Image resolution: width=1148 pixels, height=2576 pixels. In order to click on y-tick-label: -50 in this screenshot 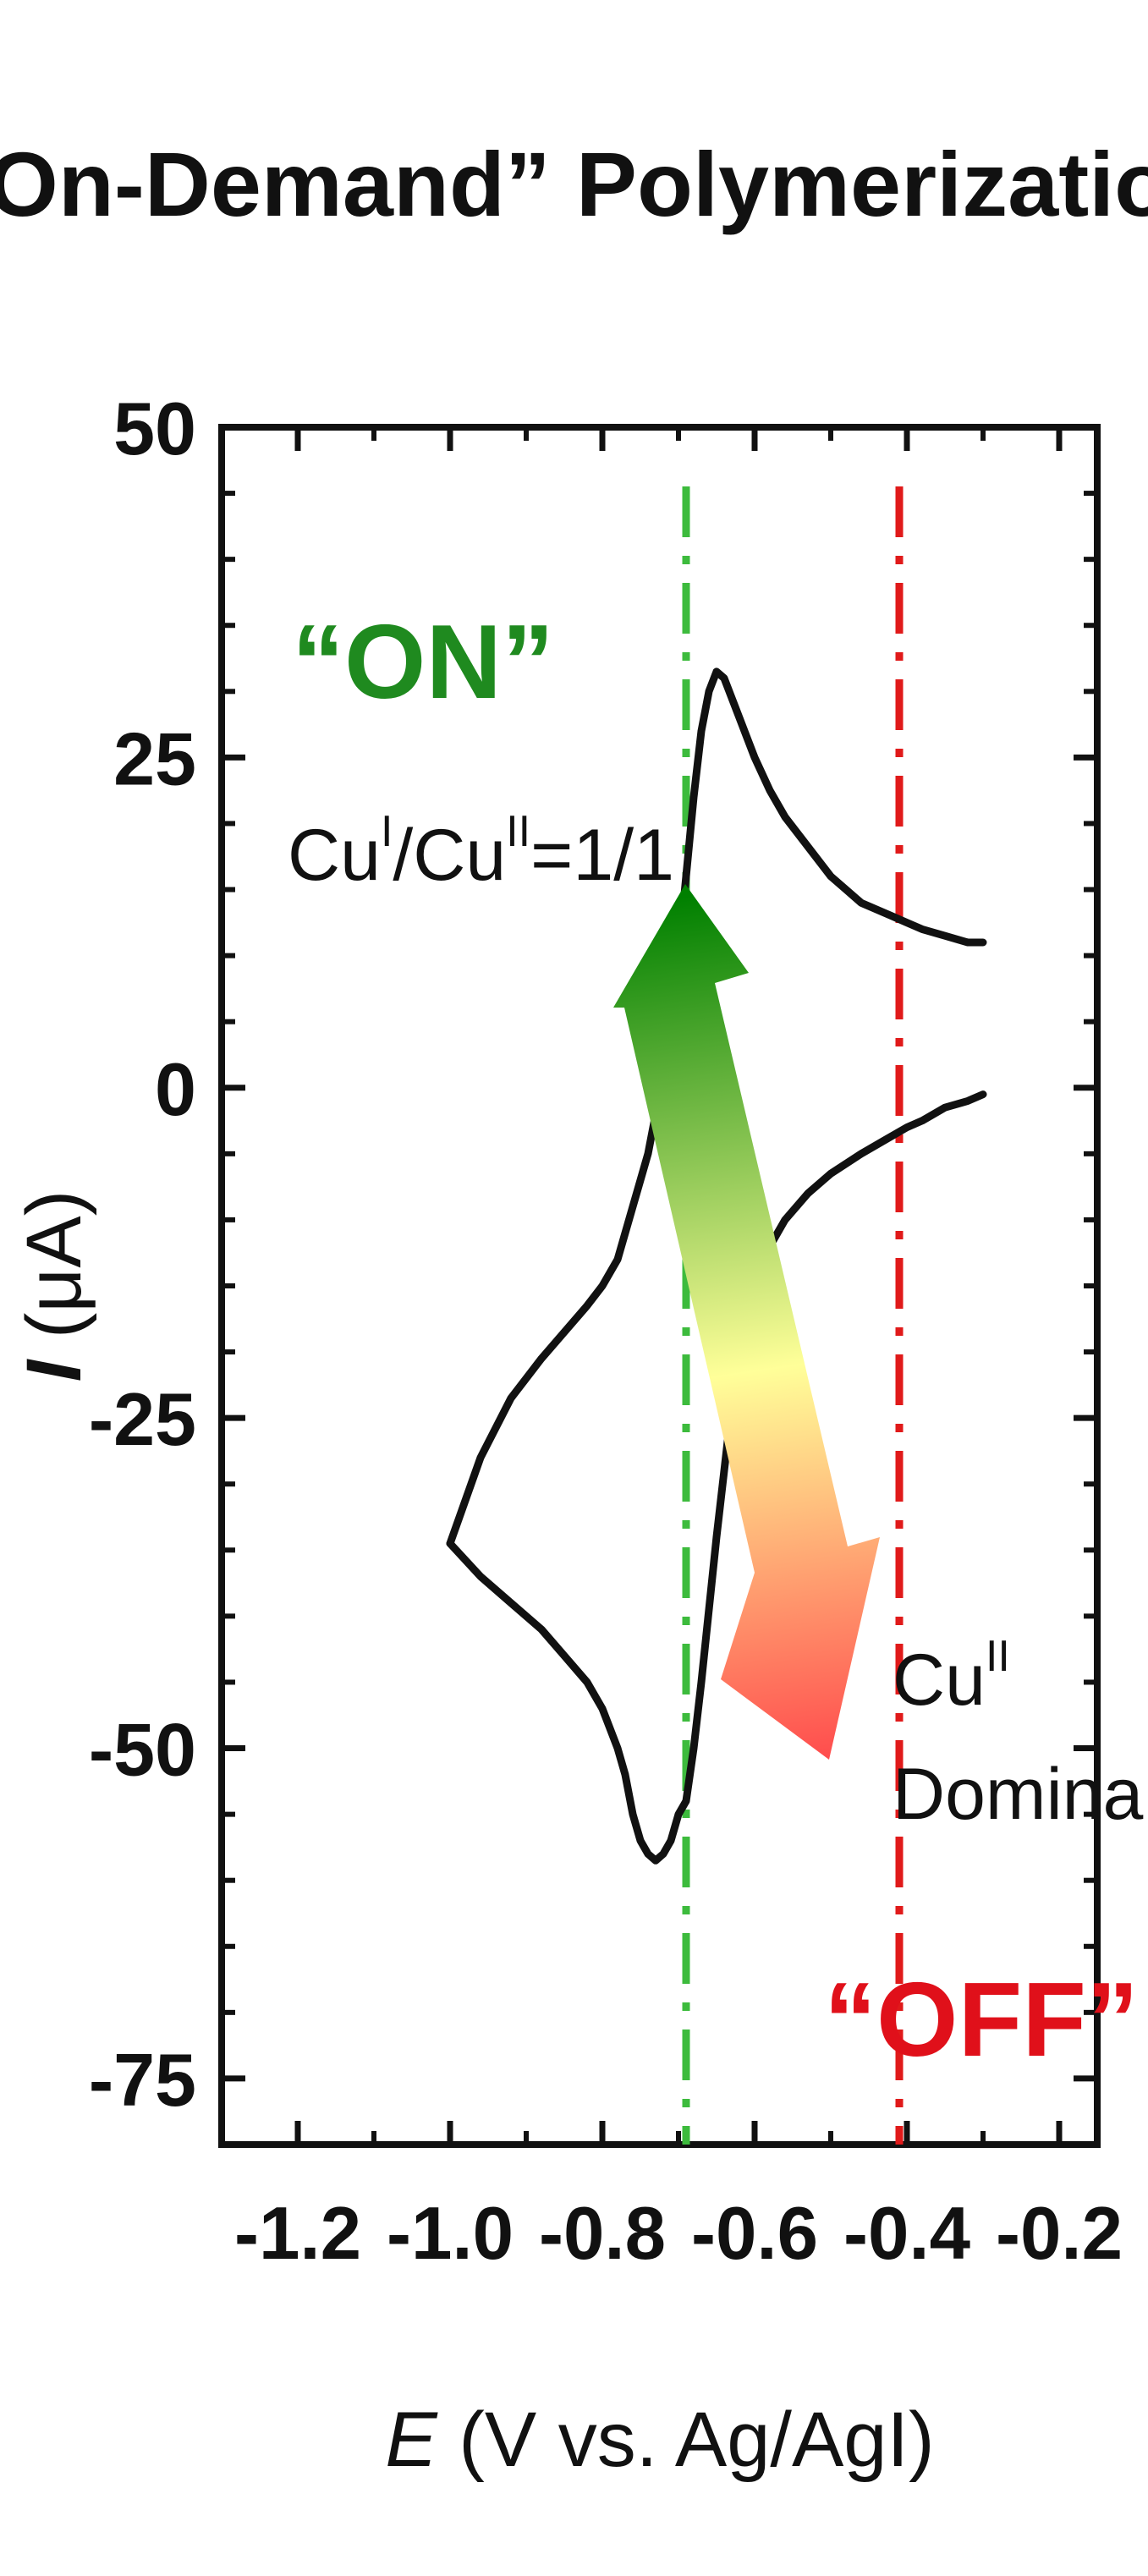, I will do `click(142, 1750)`.